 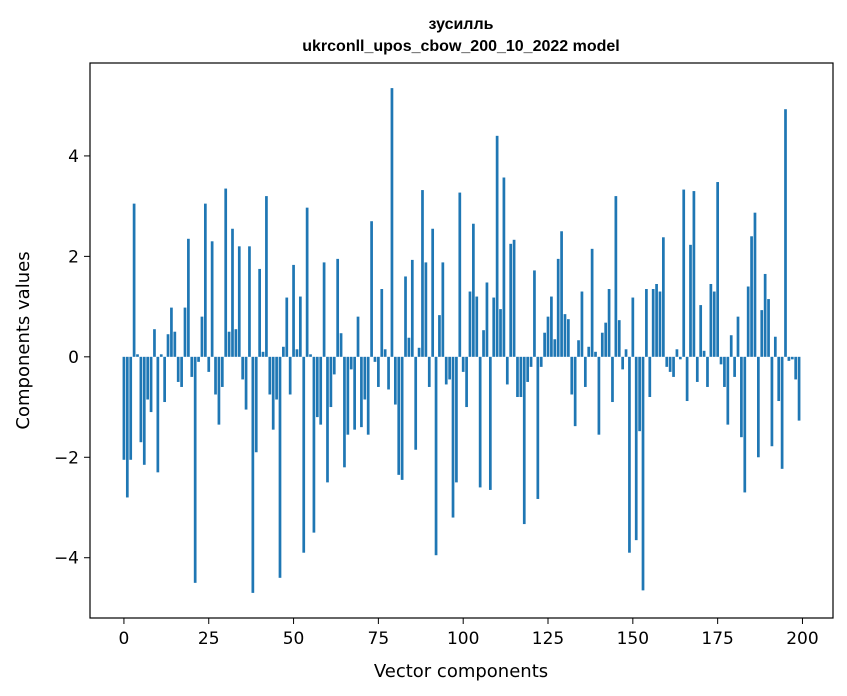 What do you see at coordinates (469, 633) in the screenshot?
I see `x-axis: 0 25 50 75 100 125 150 175 200` at bounding box center [469, 633].